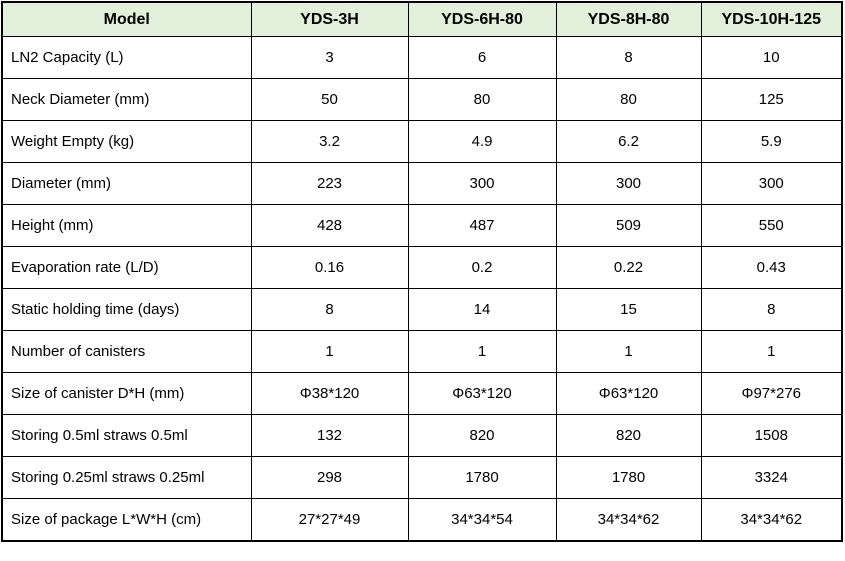 The width and height of the screenshot is (845, 561). Describe the element at coordinates (329, 267) in the screenshot. I see `value-cell: 0.16` at that location.